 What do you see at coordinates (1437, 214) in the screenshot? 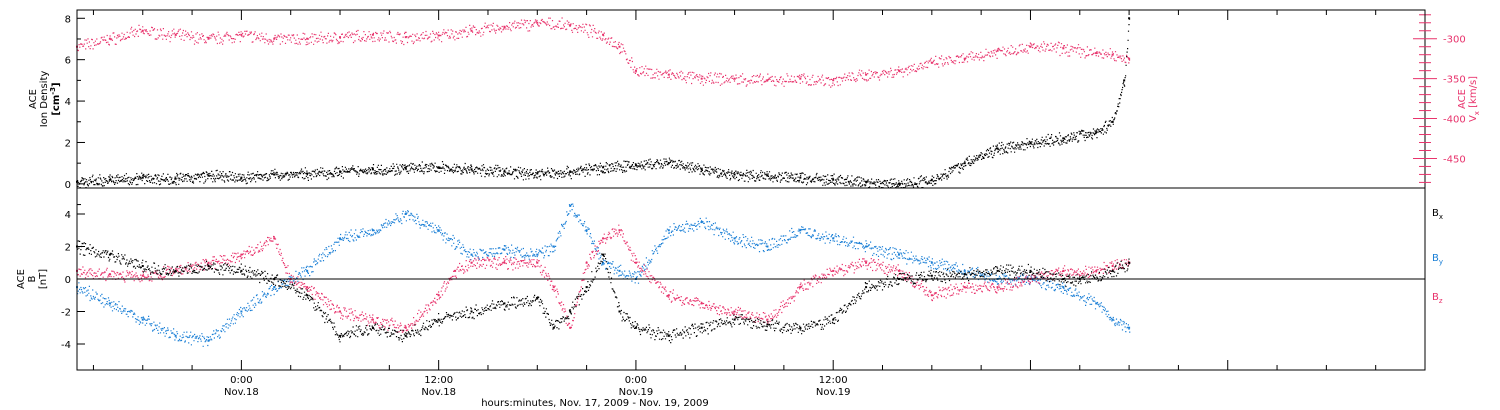
I see `legend-bx: Bx` at bounding box center [1437, 214].